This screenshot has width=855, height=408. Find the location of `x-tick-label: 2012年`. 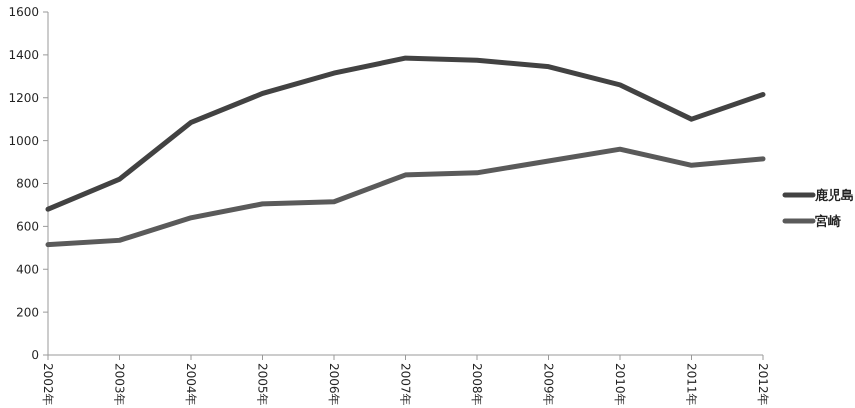

x-tick-label: 2012年 is located at coordinates (763, 384).